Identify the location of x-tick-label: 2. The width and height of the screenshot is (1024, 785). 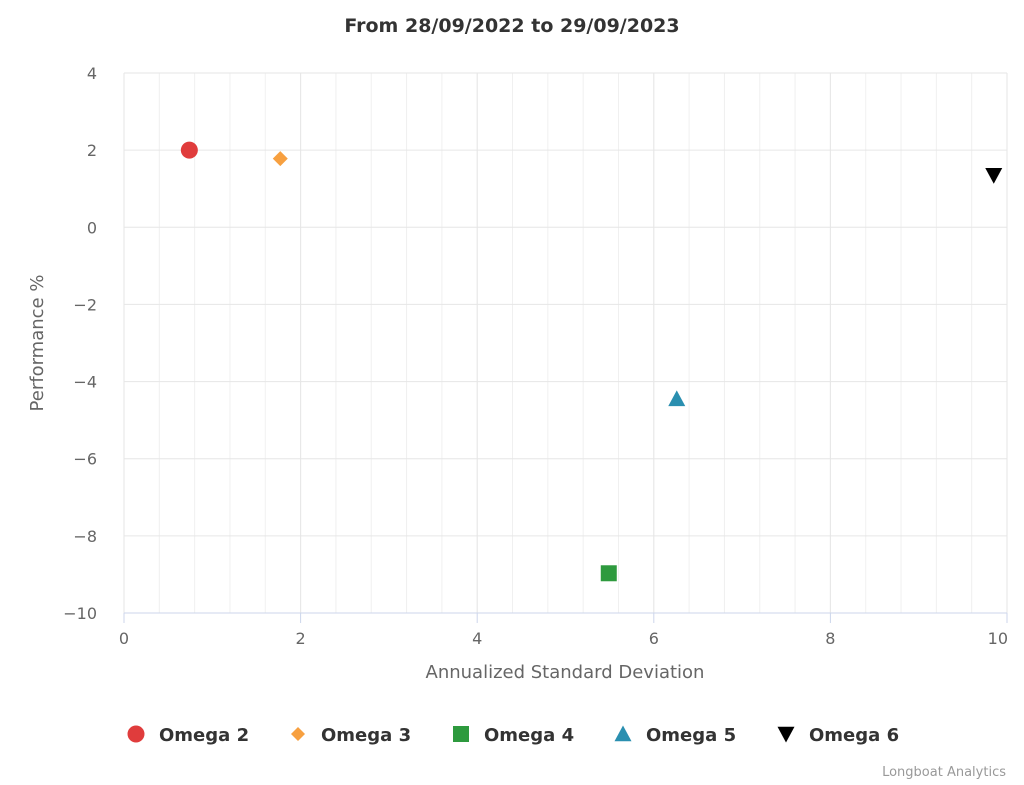
(301, 638).